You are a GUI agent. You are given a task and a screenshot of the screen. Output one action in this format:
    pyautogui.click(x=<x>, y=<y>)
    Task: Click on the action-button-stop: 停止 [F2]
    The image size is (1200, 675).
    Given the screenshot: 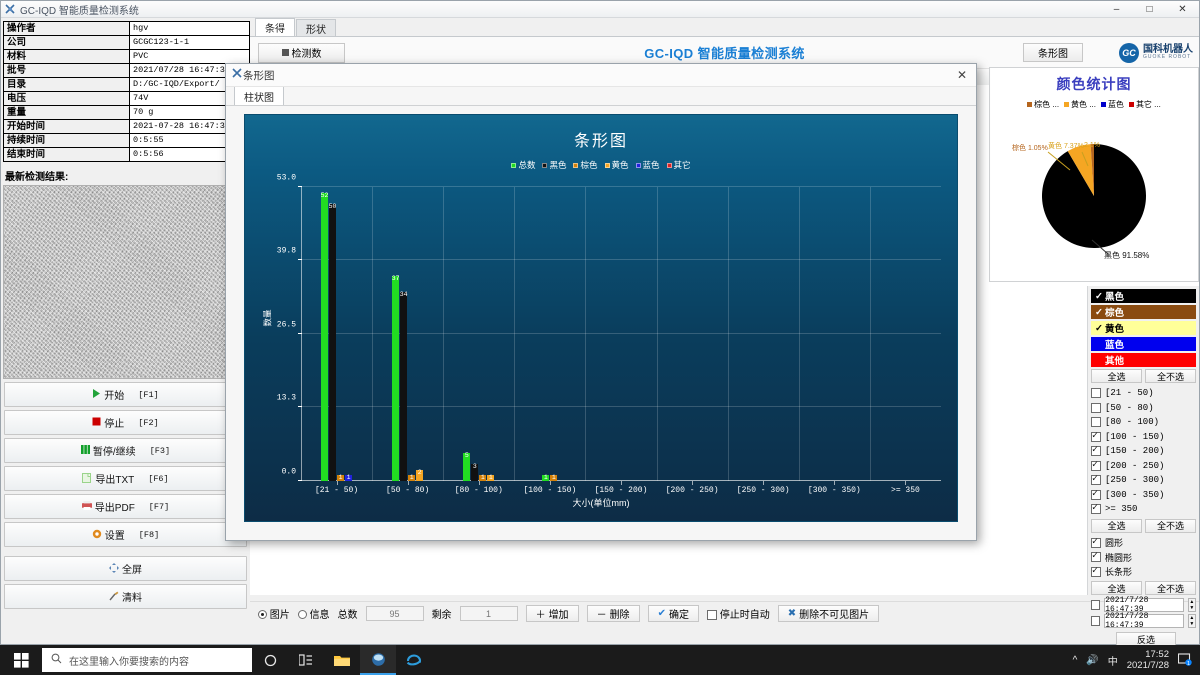 What is the action you would take?
    pyautogui.click(x=125, y=422)
    